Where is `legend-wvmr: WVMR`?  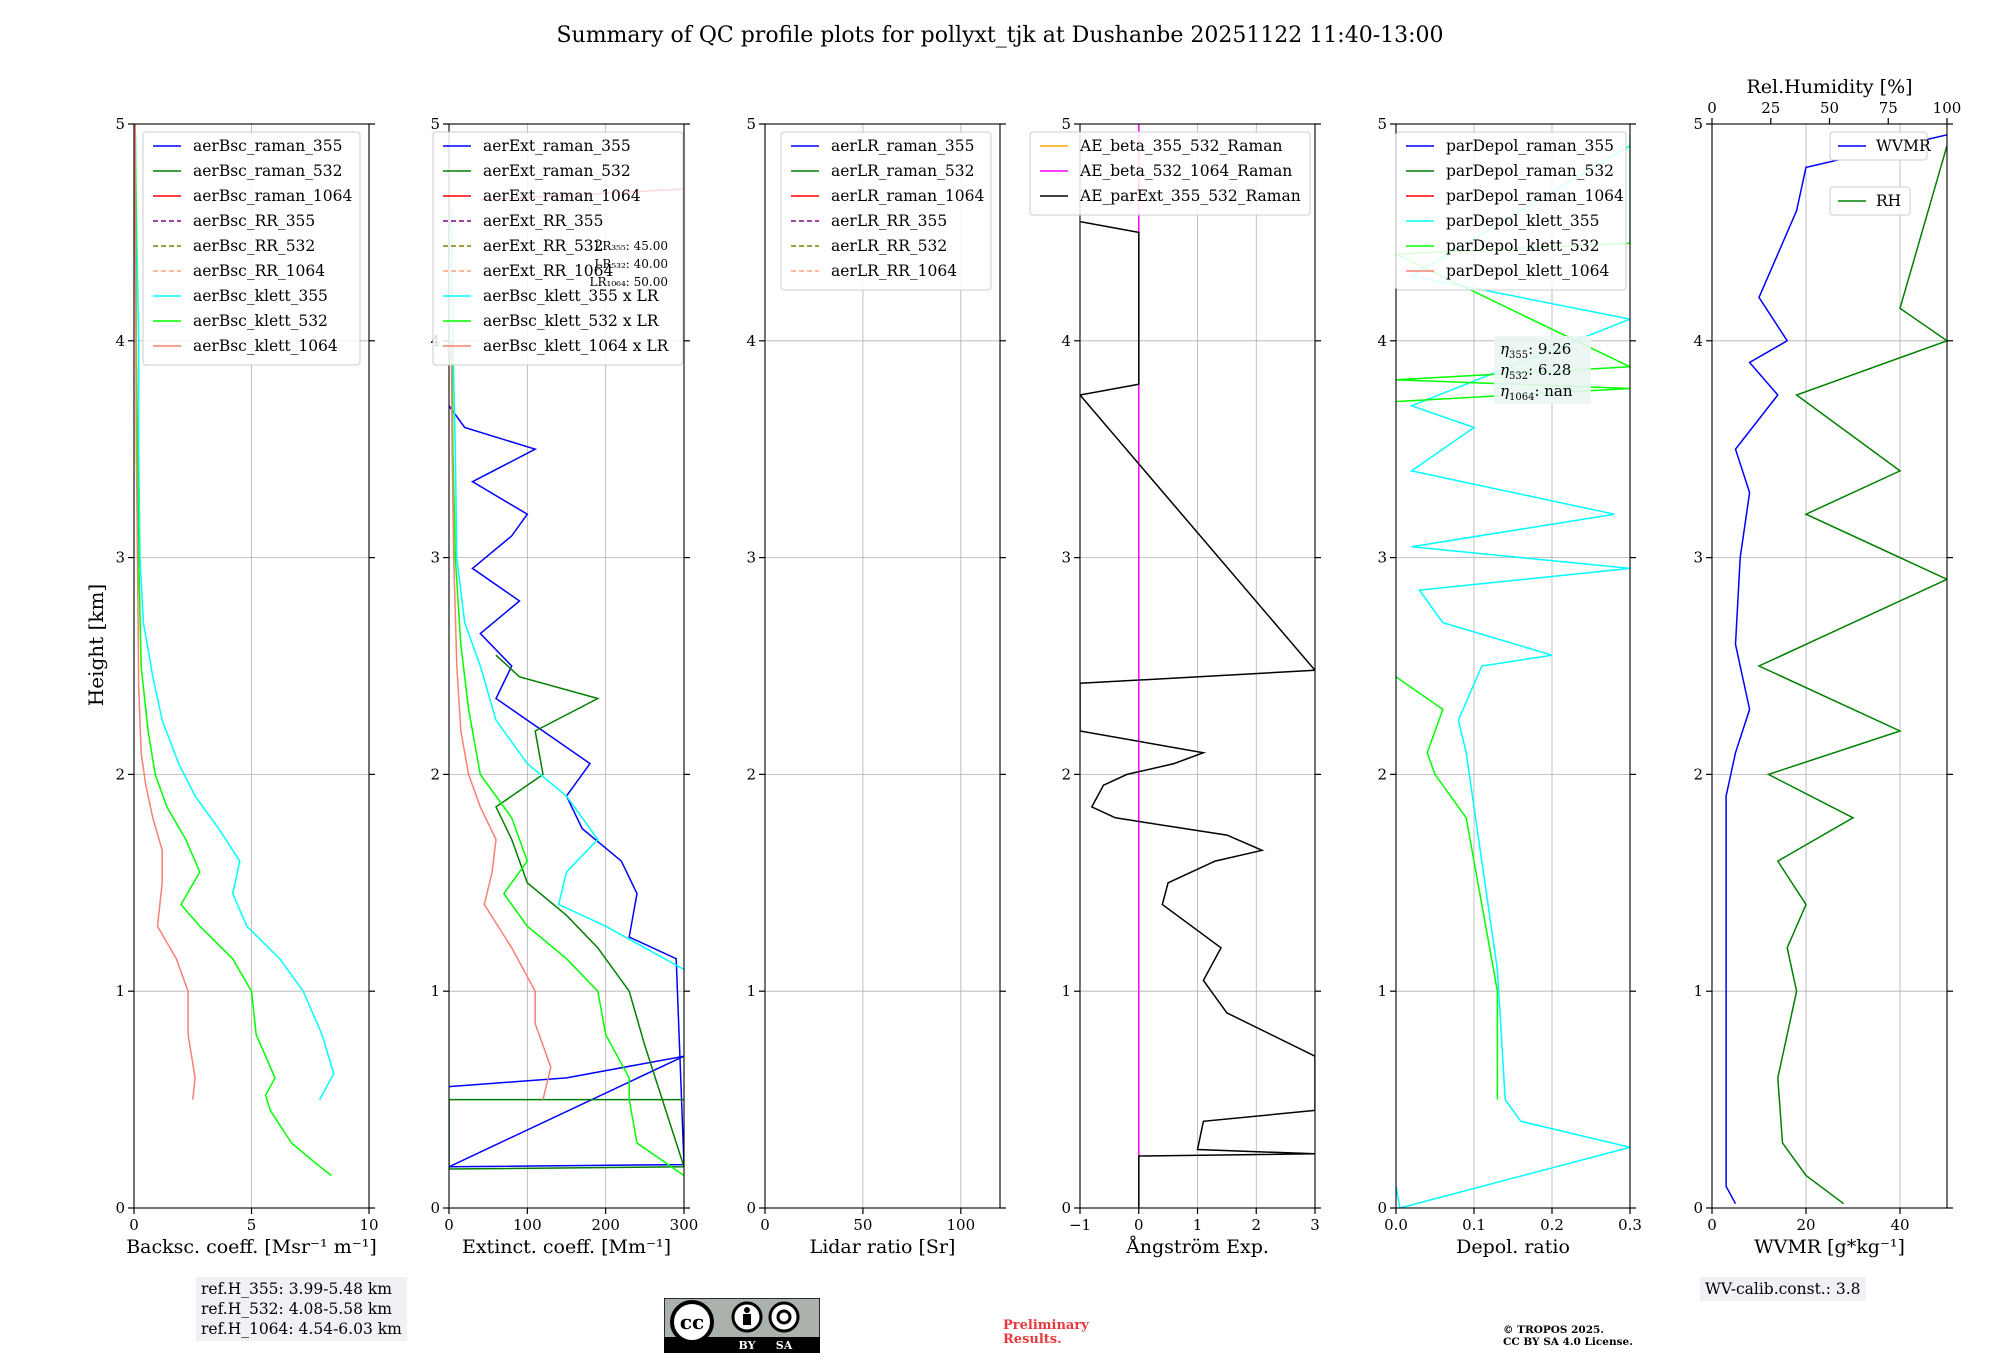 legend-wvmr: WVMR is located at coordinates (1880, 146).